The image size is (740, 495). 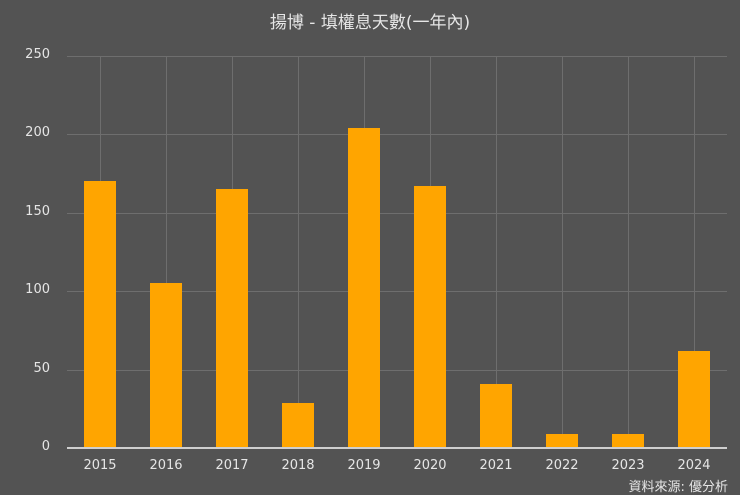 I want to click on chart-title: 揚博 - 填權息天數(一年內), so click(x=370, y=23).